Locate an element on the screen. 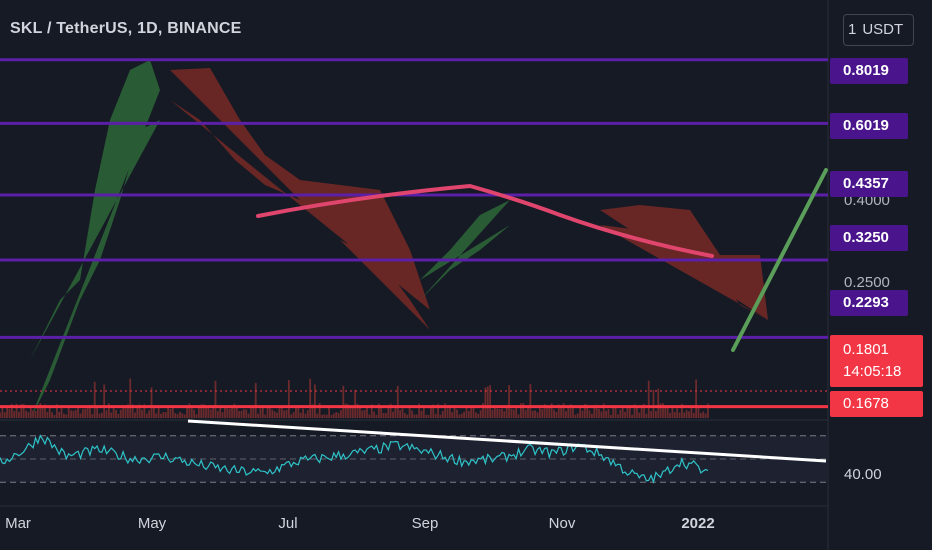  x-tick-1: May is located at coordinates (152, 523).